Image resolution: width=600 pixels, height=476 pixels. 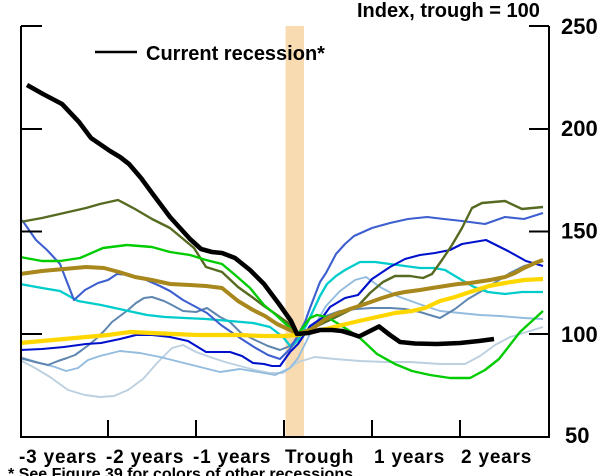 I want to click on svg-text: -1 years, so click(x=232, y=457).